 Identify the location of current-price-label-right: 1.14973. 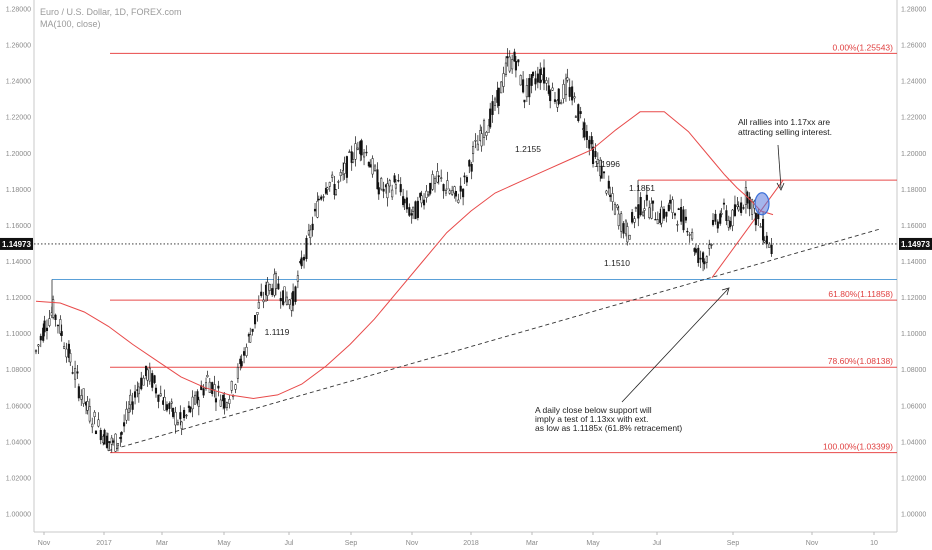
(915, 244).